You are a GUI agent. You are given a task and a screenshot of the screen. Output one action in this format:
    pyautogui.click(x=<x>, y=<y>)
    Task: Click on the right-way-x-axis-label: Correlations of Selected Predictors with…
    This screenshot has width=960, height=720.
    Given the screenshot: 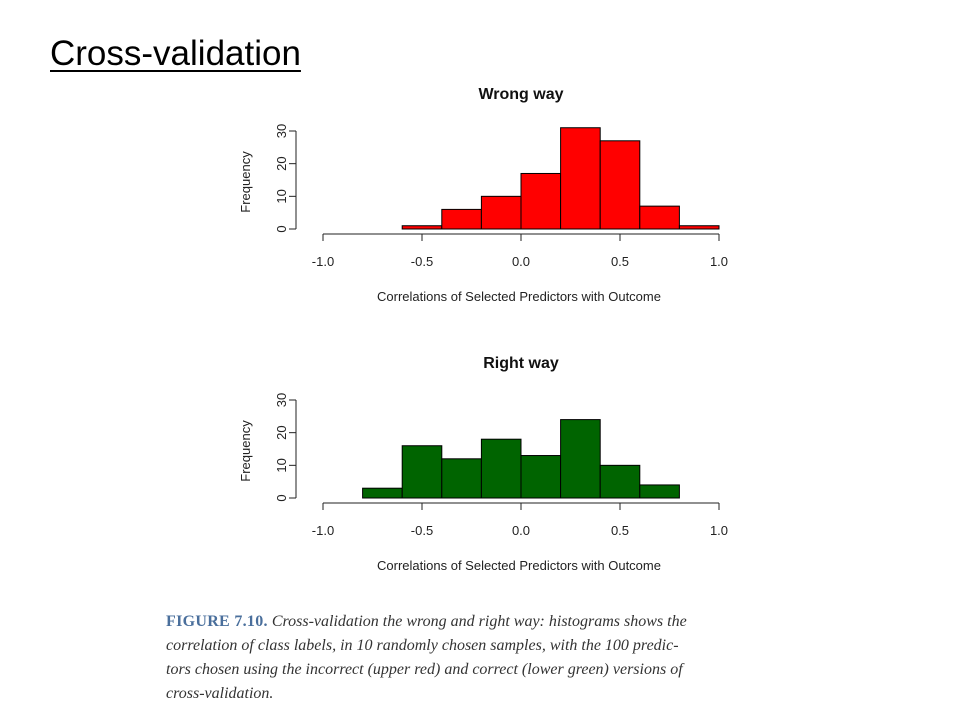 What is the action you would take?
    pyautogui.click(x=519, y=565)
    